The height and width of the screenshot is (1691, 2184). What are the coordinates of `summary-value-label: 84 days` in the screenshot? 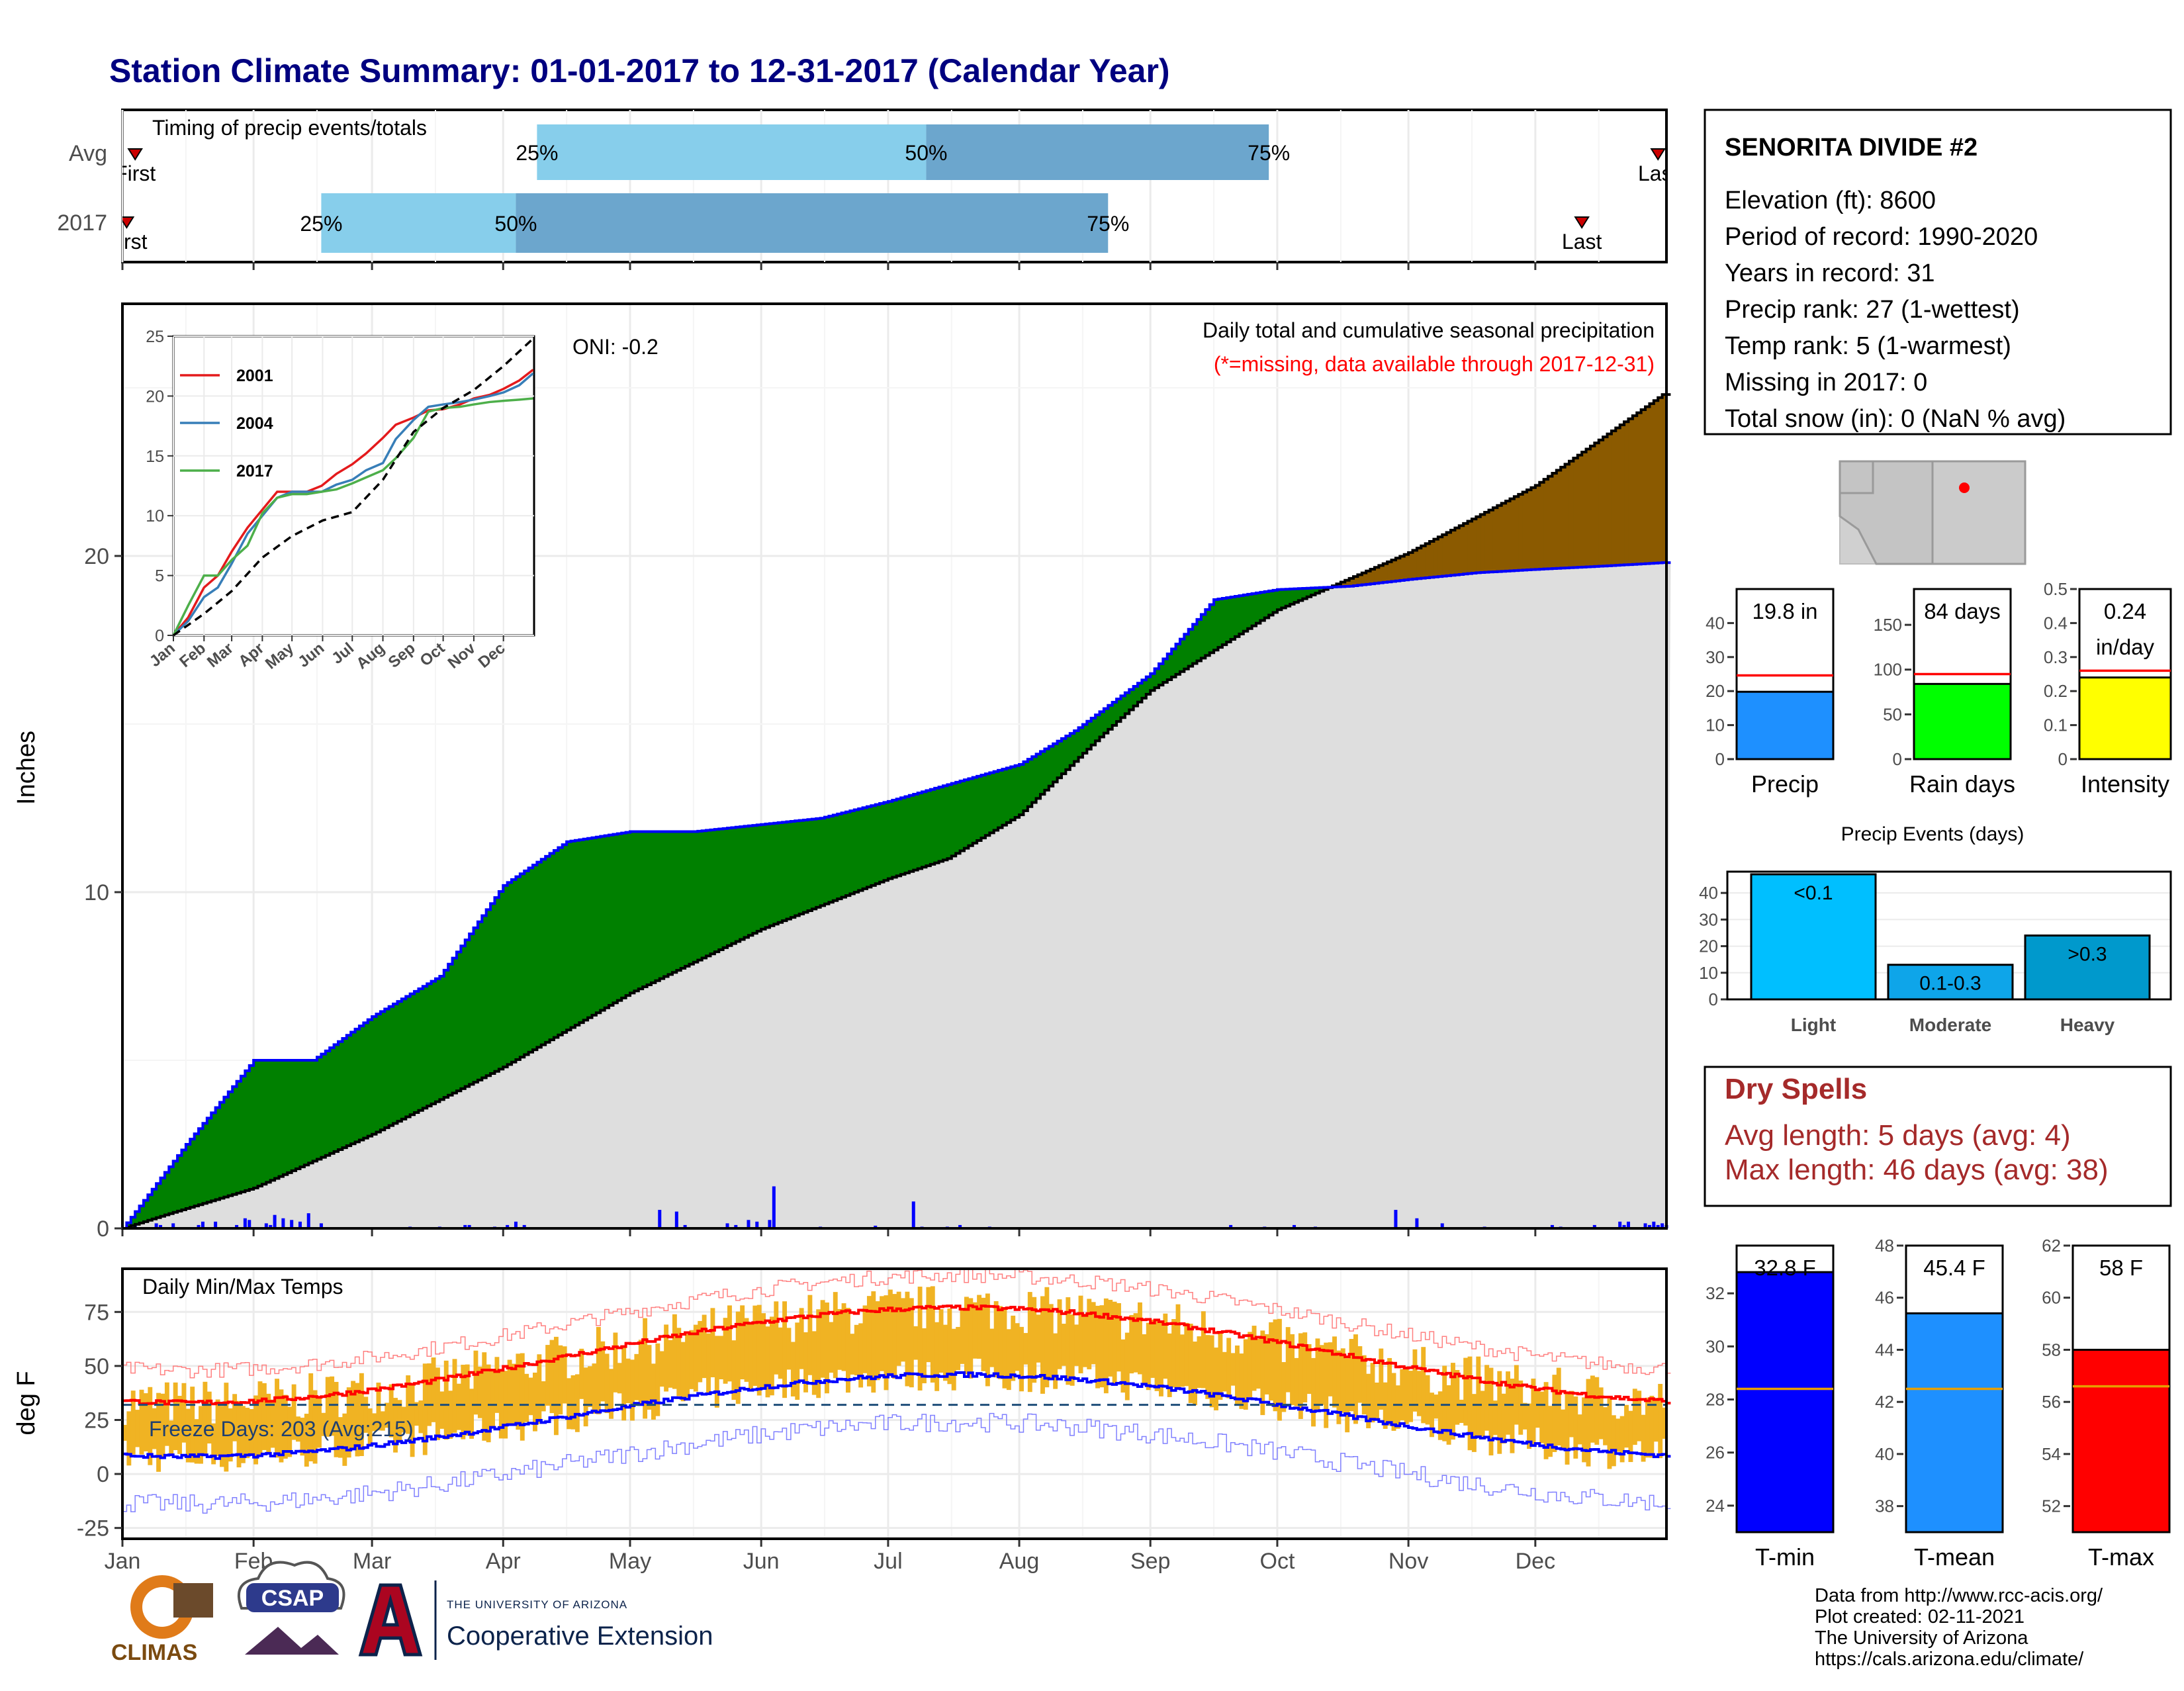 It's located at (1962, 611).